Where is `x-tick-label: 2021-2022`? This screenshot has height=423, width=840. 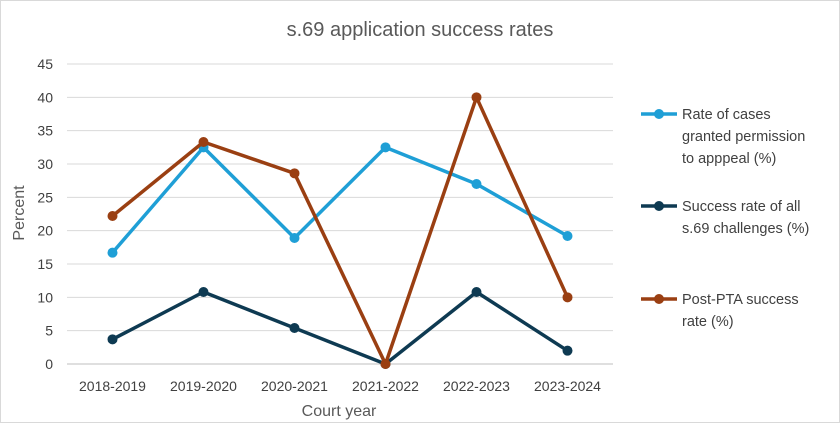
x-tick-label: 2021-2022 is located at coordinates (385, 386).